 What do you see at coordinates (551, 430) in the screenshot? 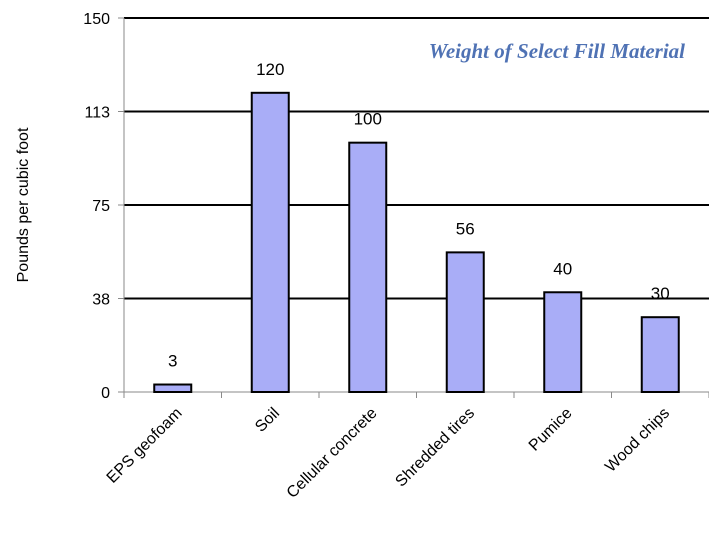
I see `x-tick-label: Pumice` at bounding box center [551, 430].